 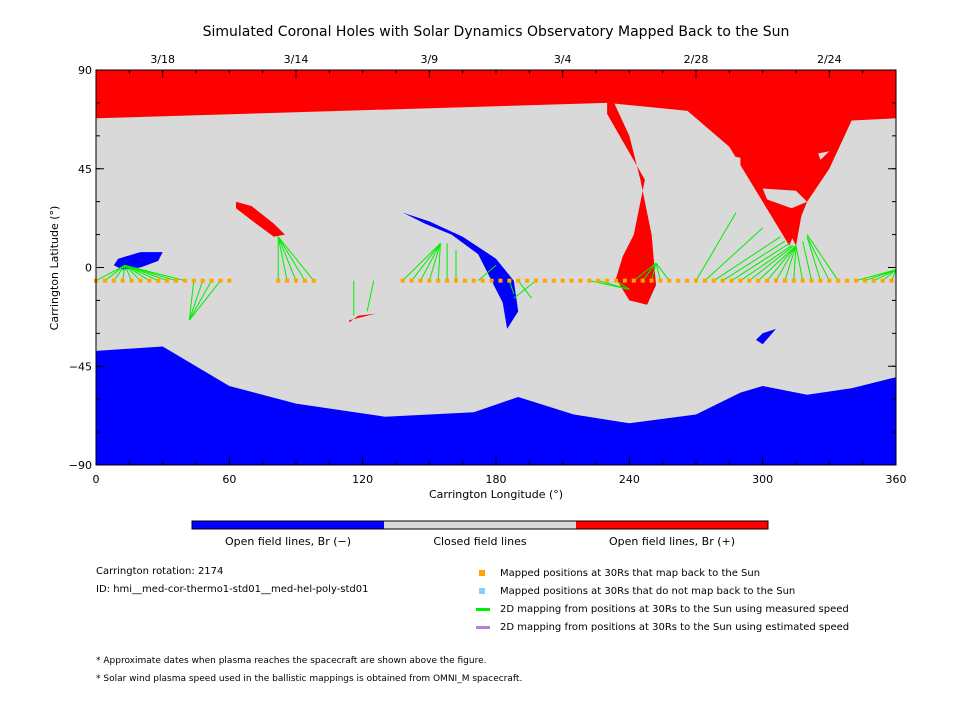 I want to click on carrington-rotation: Carrington rotation: 2174, so click(x=160, y=571).